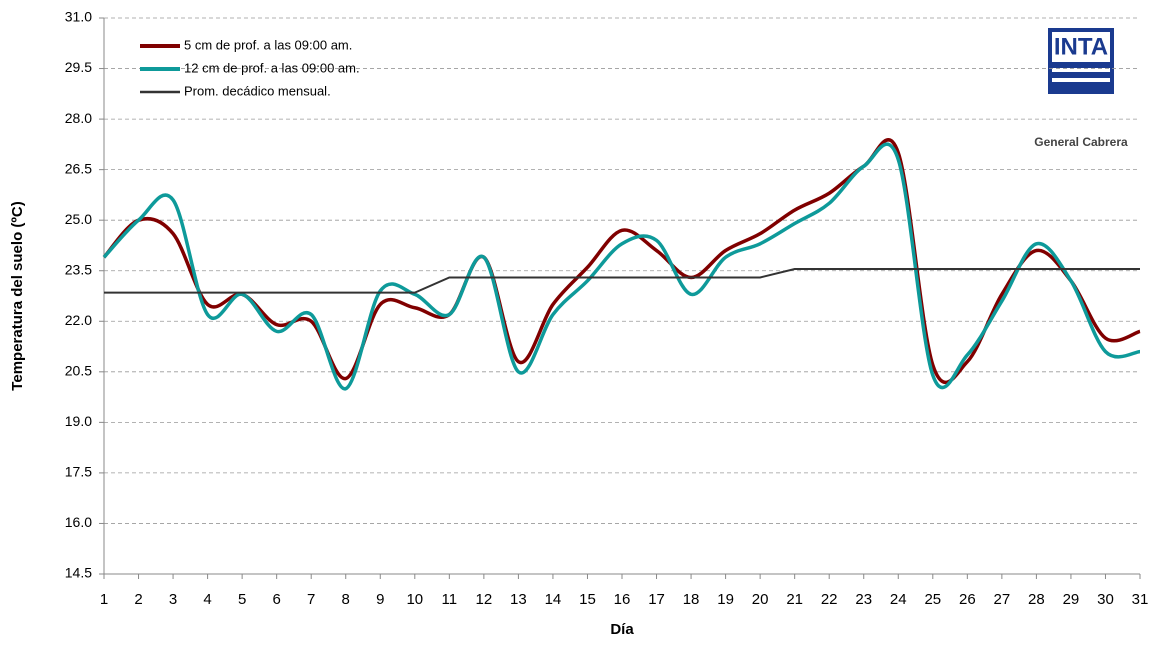 The image size is (1154, 645). I want to click on x-tick-label: 14, so click(553, 599).